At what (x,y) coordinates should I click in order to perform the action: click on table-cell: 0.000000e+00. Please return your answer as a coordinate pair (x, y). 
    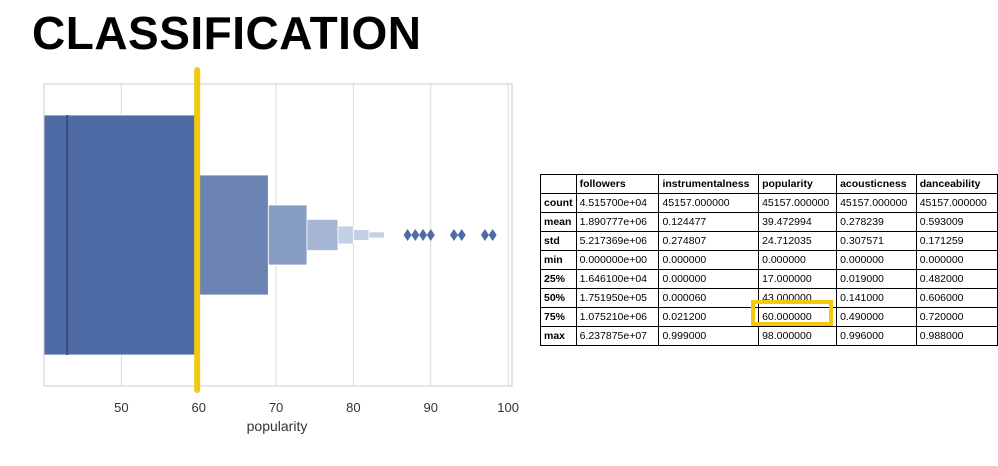
    Looking at the image, I should click on (617, 260).